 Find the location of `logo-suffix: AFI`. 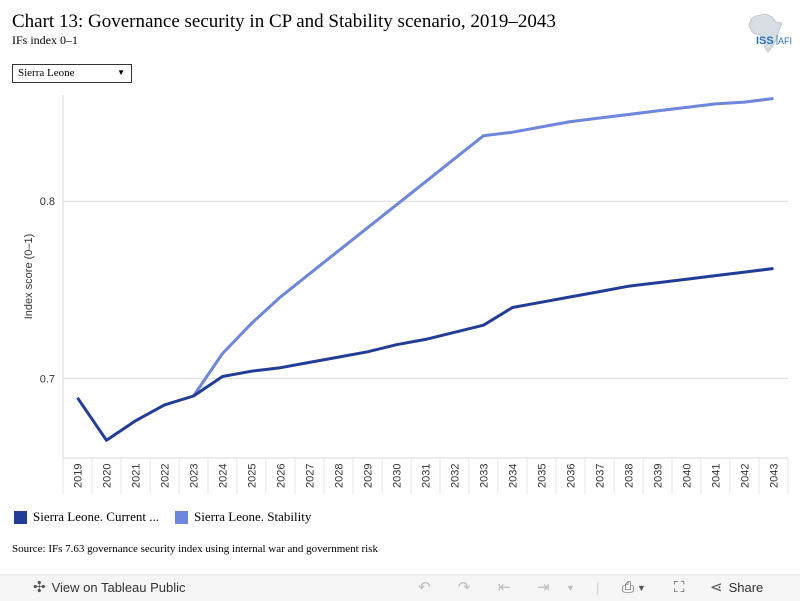

logo-suffix: AFI is located at coordinates (785, 41).